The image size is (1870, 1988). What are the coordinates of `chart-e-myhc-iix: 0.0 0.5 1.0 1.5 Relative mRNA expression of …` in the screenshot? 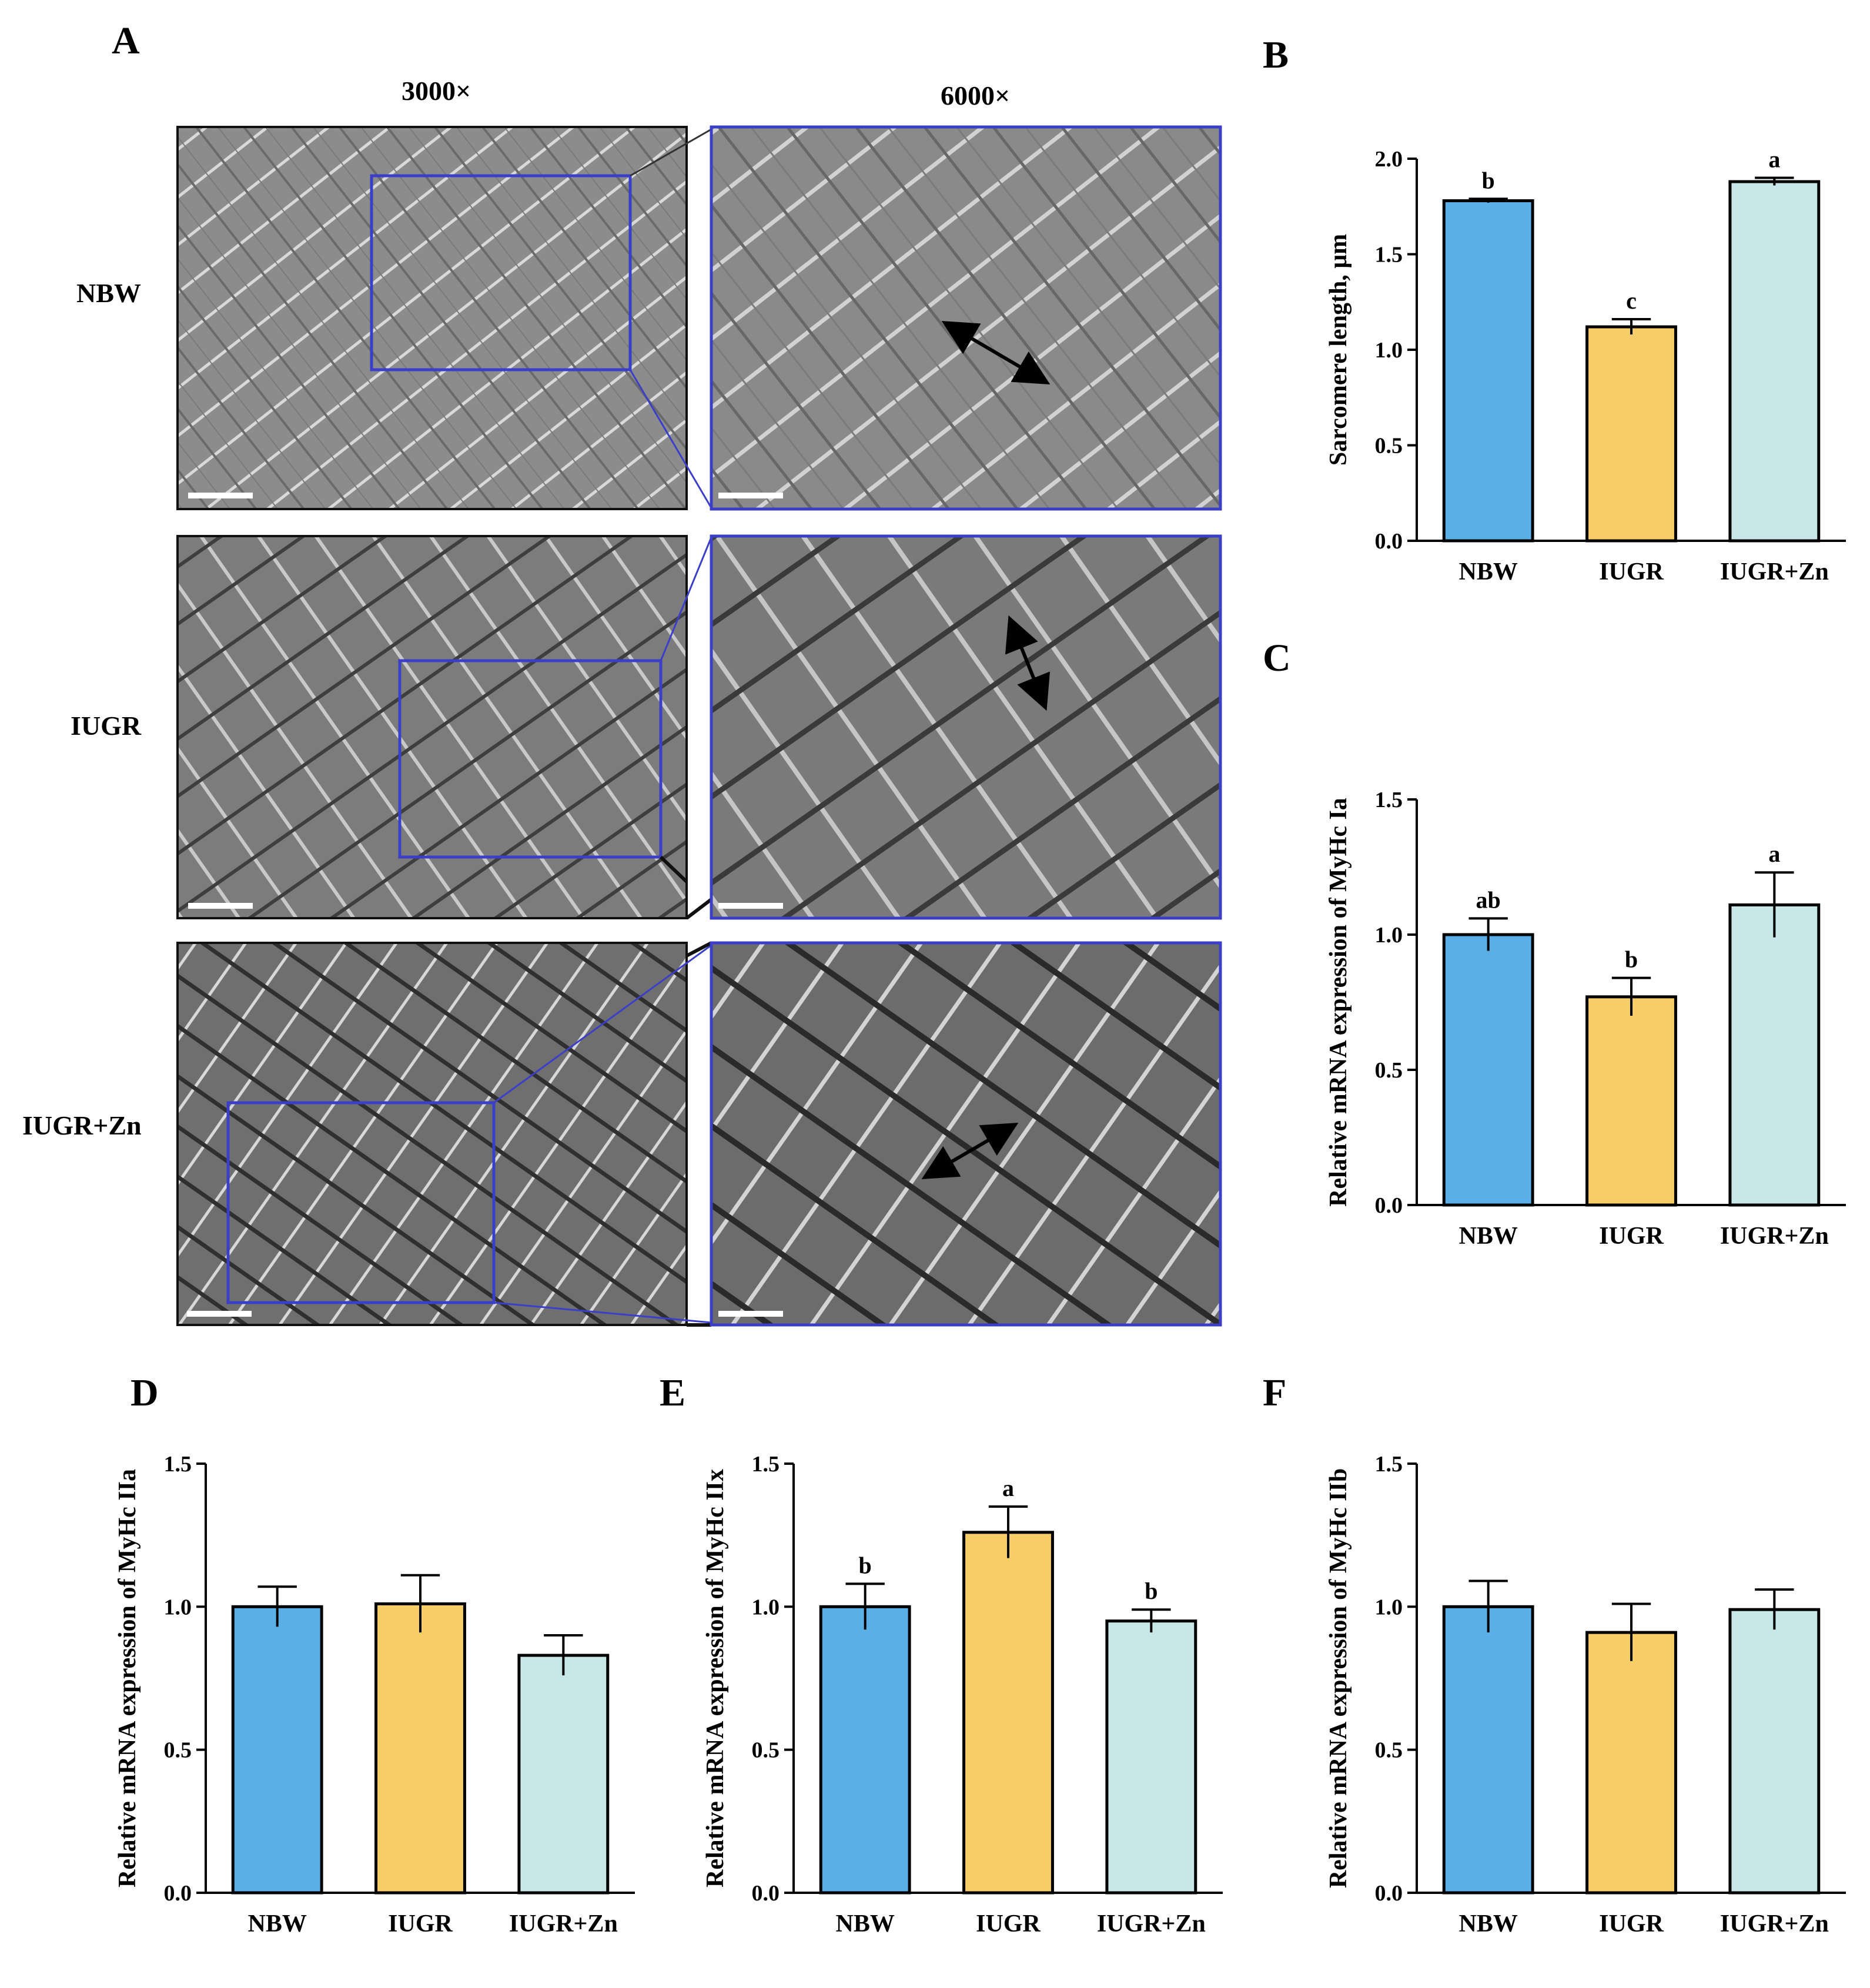 It's located at (963, 1694).